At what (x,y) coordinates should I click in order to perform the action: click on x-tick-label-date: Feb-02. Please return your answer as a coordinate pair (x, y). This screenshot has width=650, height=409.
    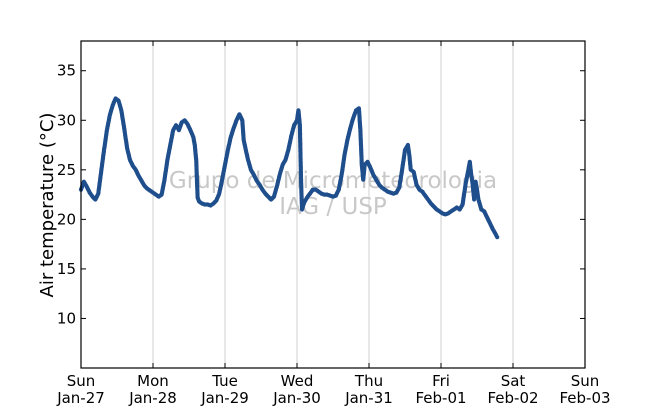
    Looking at the image, I should click on (512, 398).